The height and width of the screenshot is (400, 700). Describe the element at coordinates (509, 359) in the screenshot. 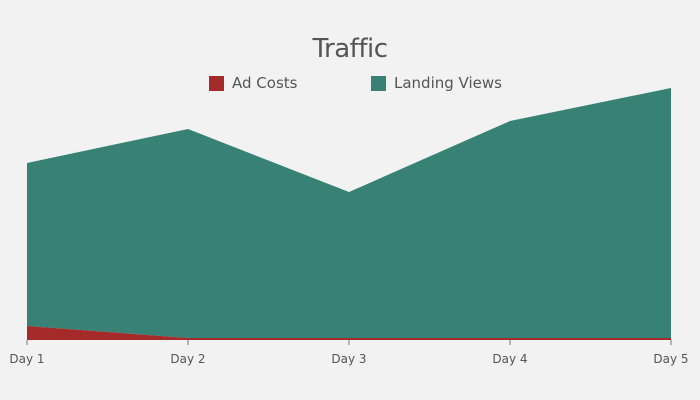

I see `x-tick-label: Day 4` at that location.